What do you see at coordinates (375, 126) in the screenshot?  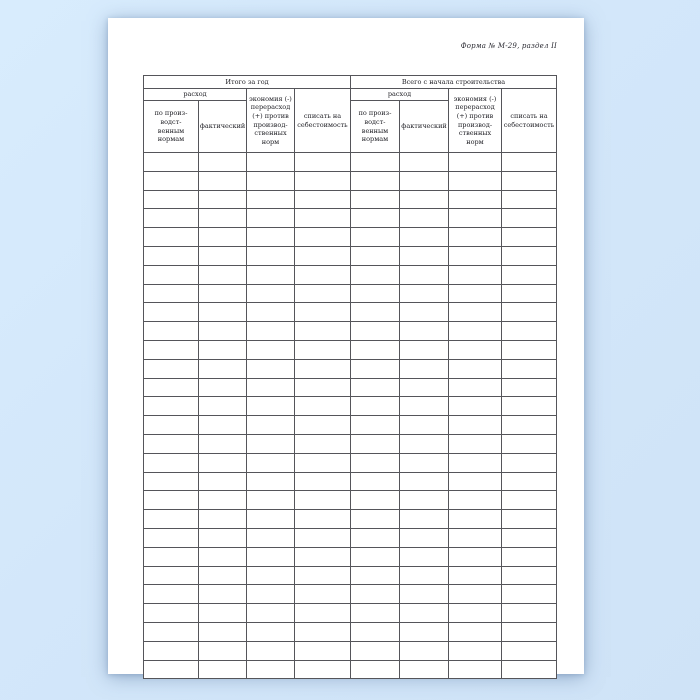 I see `header-col-norms-right: по произ- водст- венным нормам` at bounding box center [375, 126].